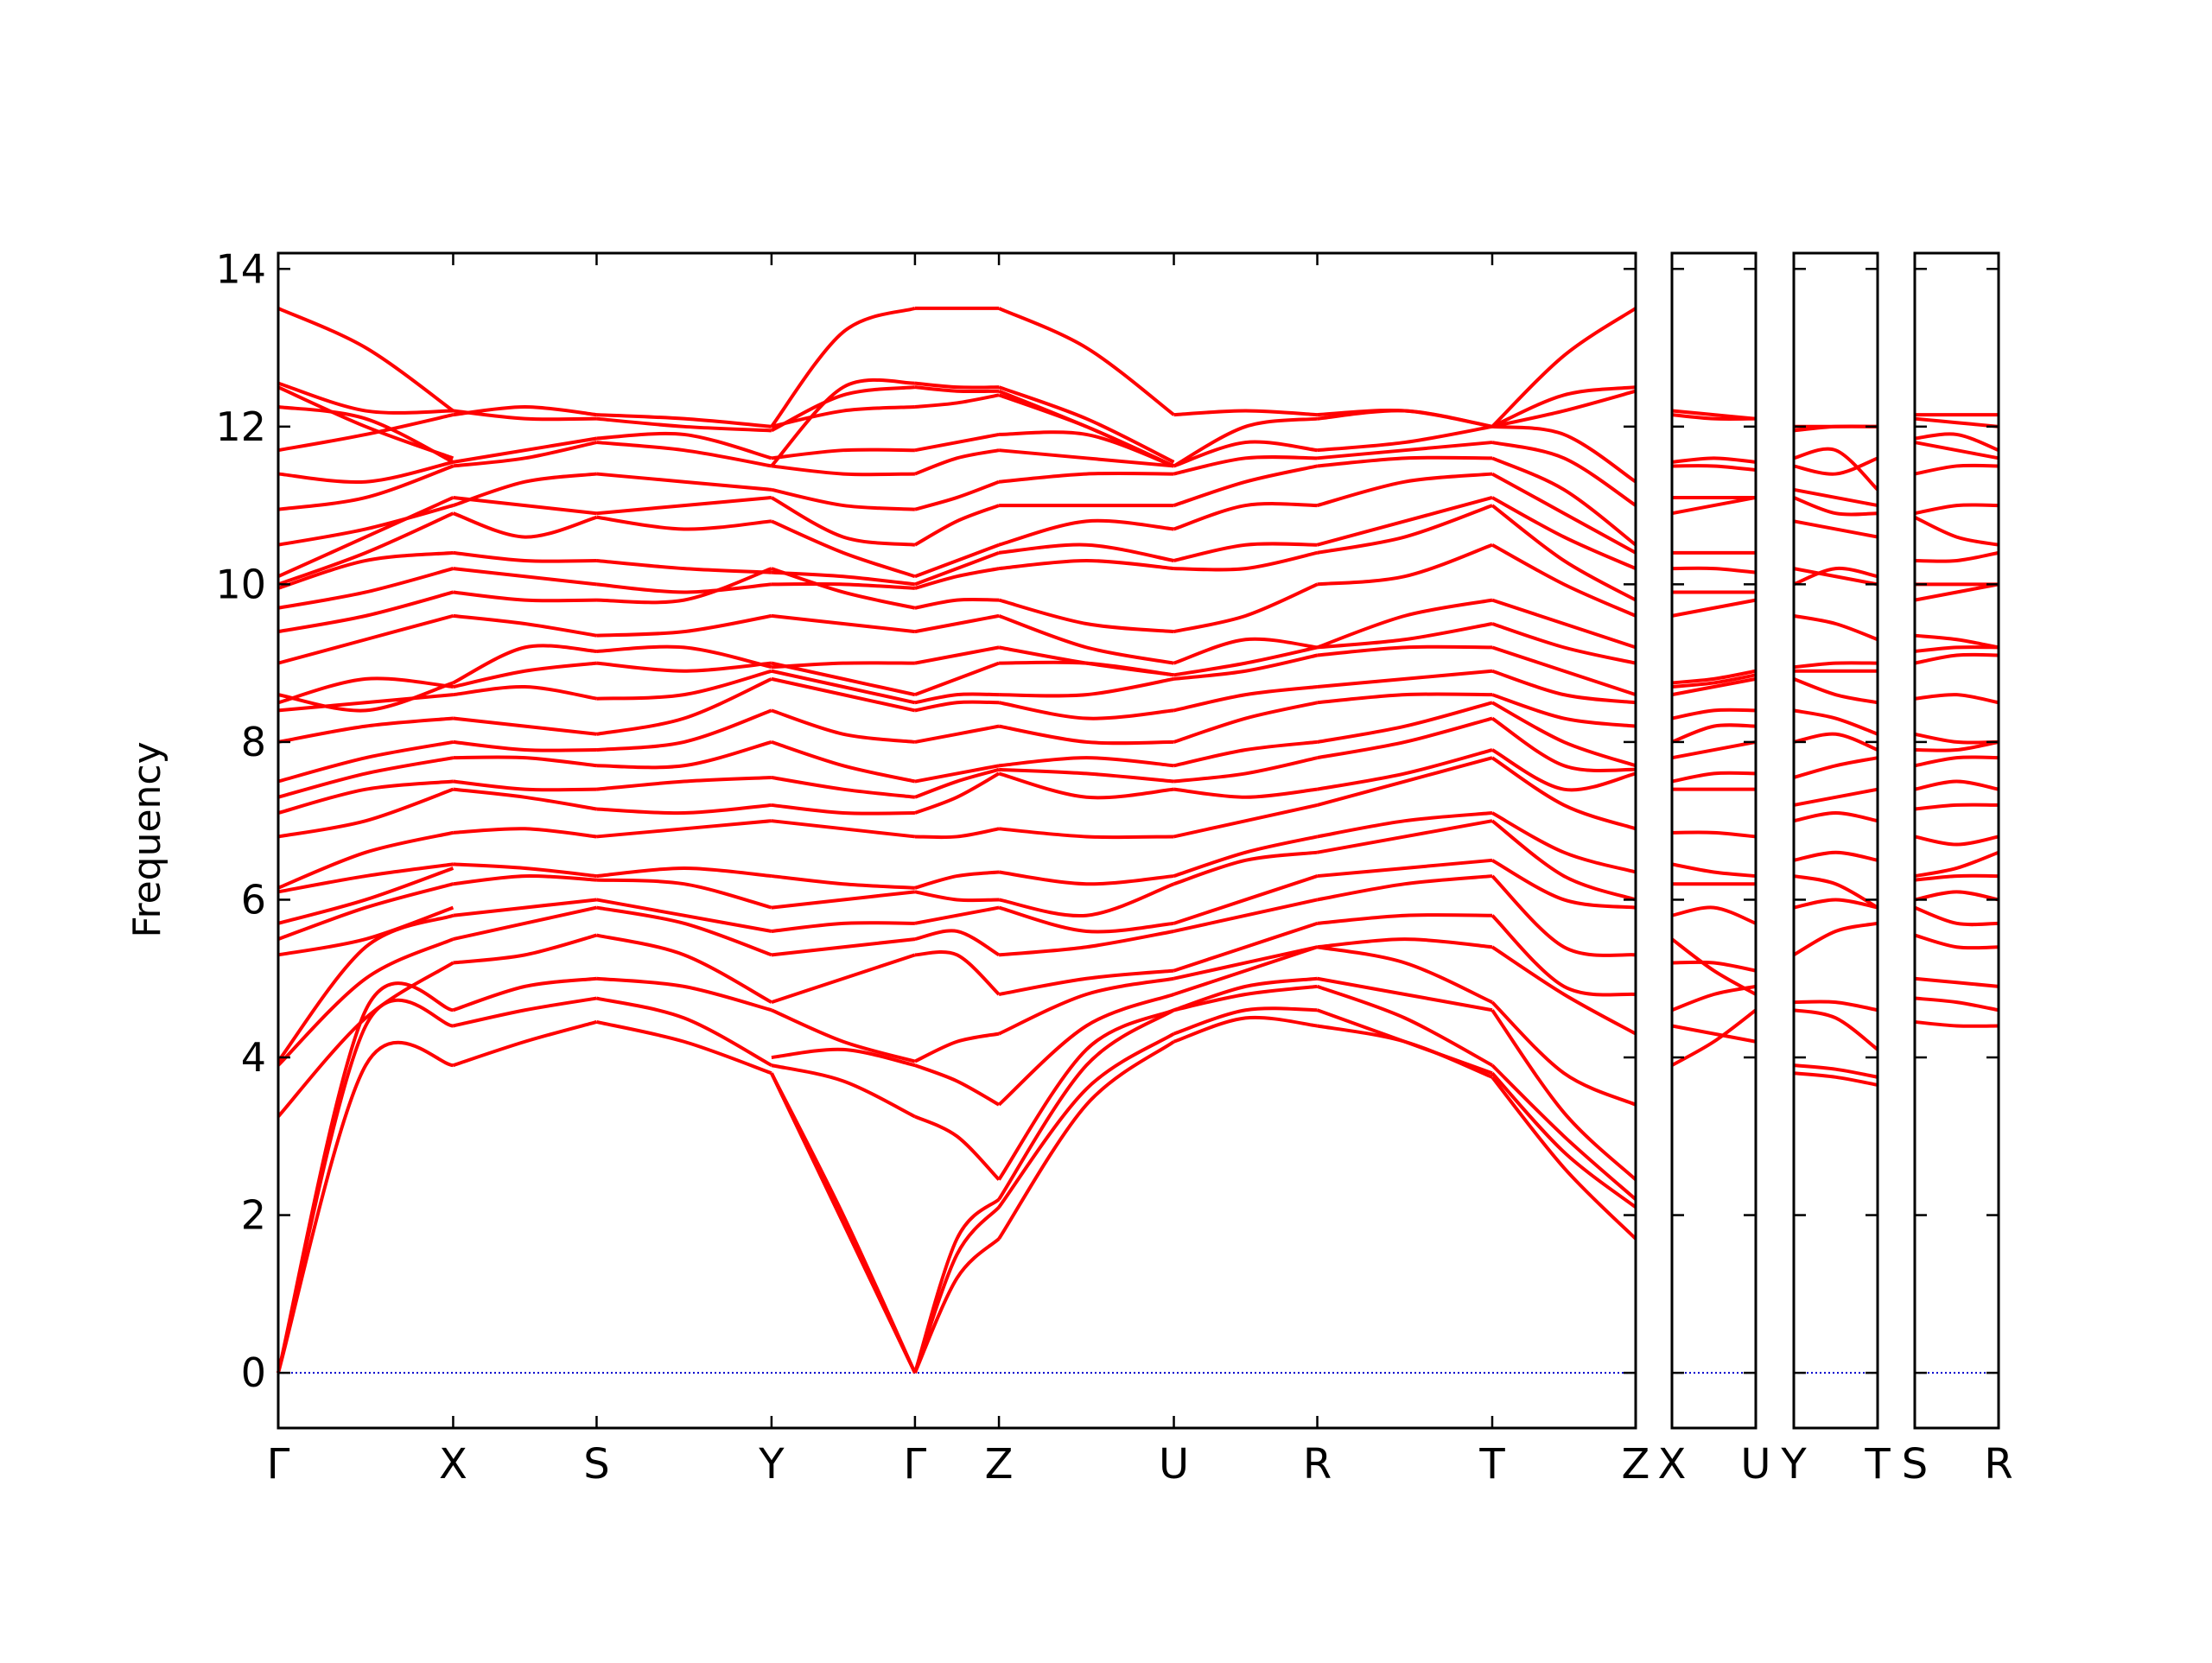  What do you see at coordinates (240, 584) in the screenshot?
I see `y-tick-label: 10` at bounding box center [240, 584].